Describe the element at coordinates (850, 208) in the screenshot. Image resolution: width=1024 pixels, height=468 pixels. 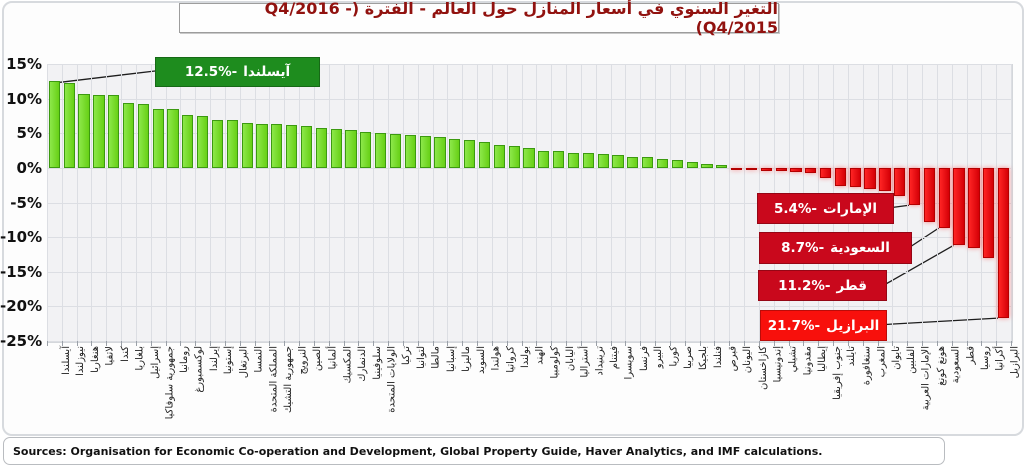
I see `callout-country: الإمارات` at that location.